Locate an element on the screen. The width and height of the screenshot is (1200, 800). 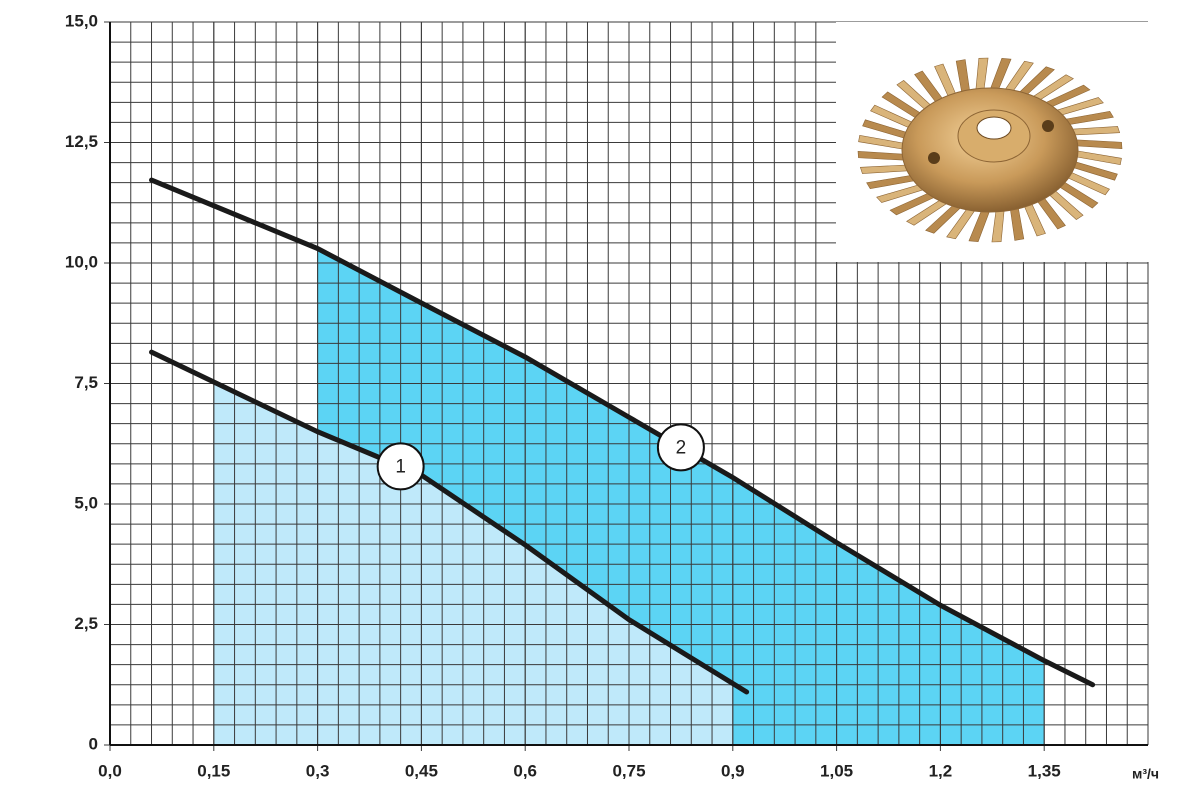
x-tick-label: 0,9 is located at coordinates (733, 770).